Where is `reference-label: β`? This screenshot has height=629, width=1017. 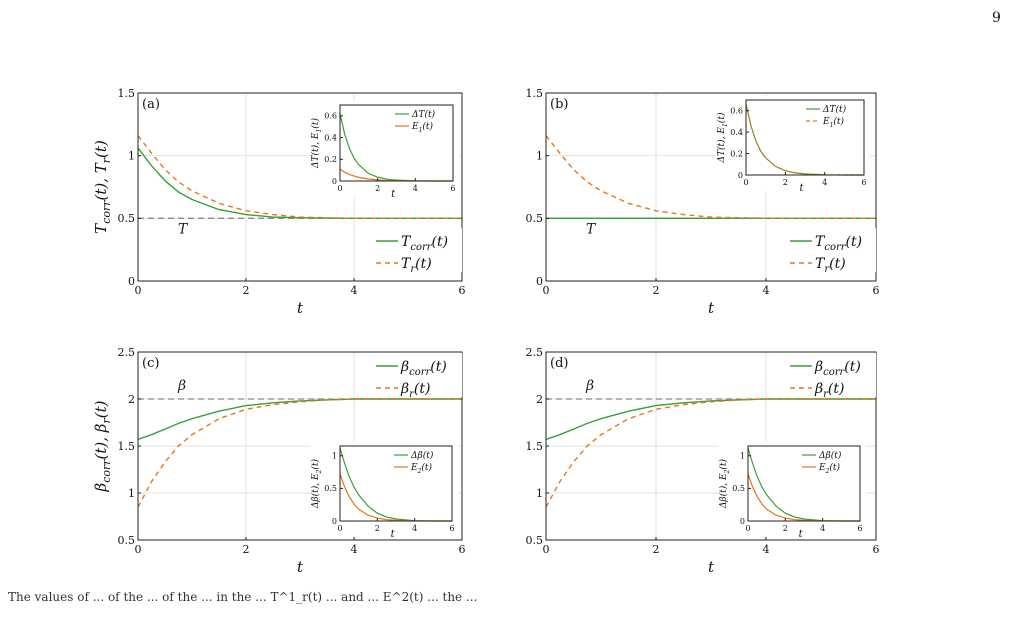 reference-label: β is located at coordinates (589, 386).